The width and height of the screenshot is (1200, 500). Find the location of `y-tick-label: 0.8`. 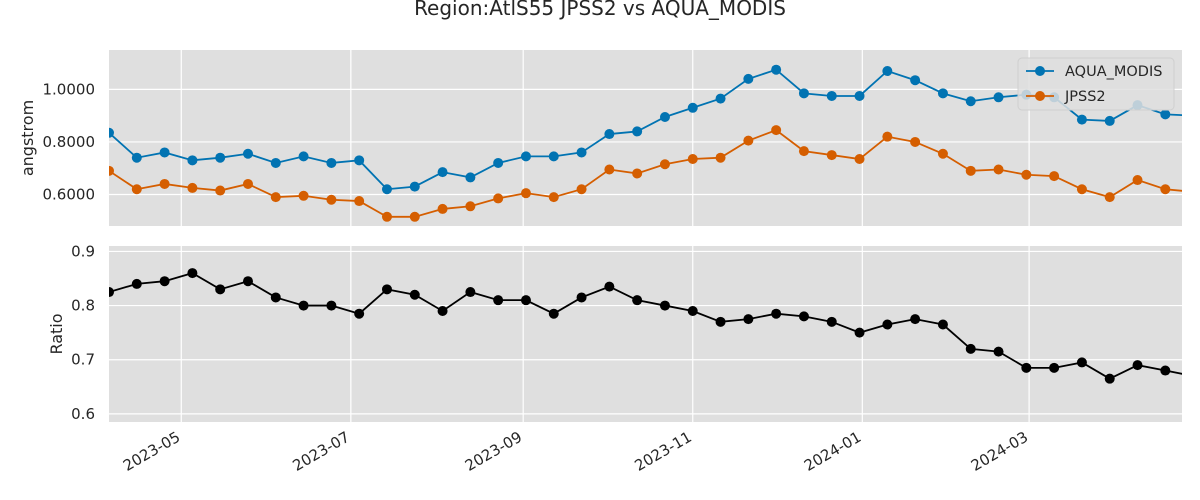

y-tick-label: 0.8 is located at coordinates (83, 306).